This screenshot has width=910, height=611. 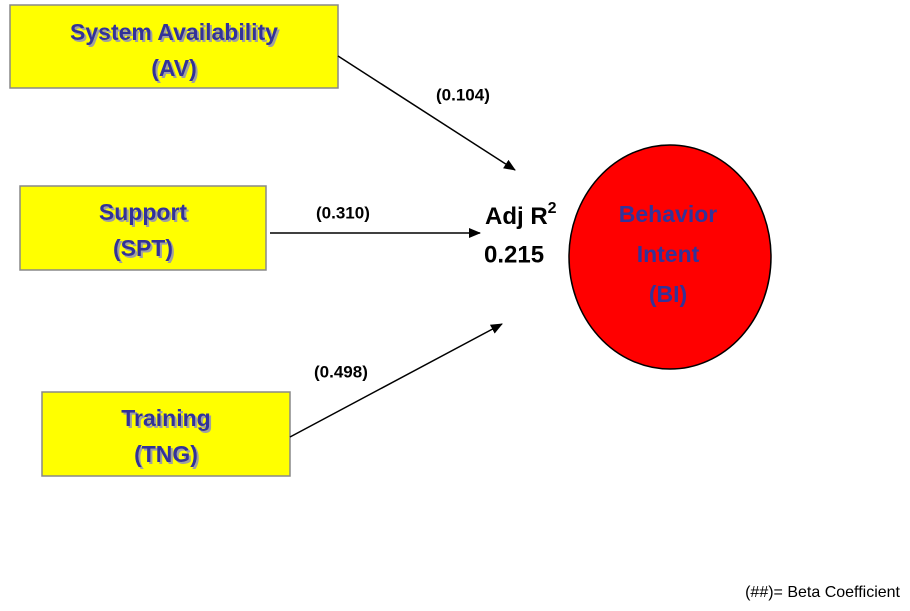 I want to click on r-squared-superscript: 2, so click(x=552, y=208).